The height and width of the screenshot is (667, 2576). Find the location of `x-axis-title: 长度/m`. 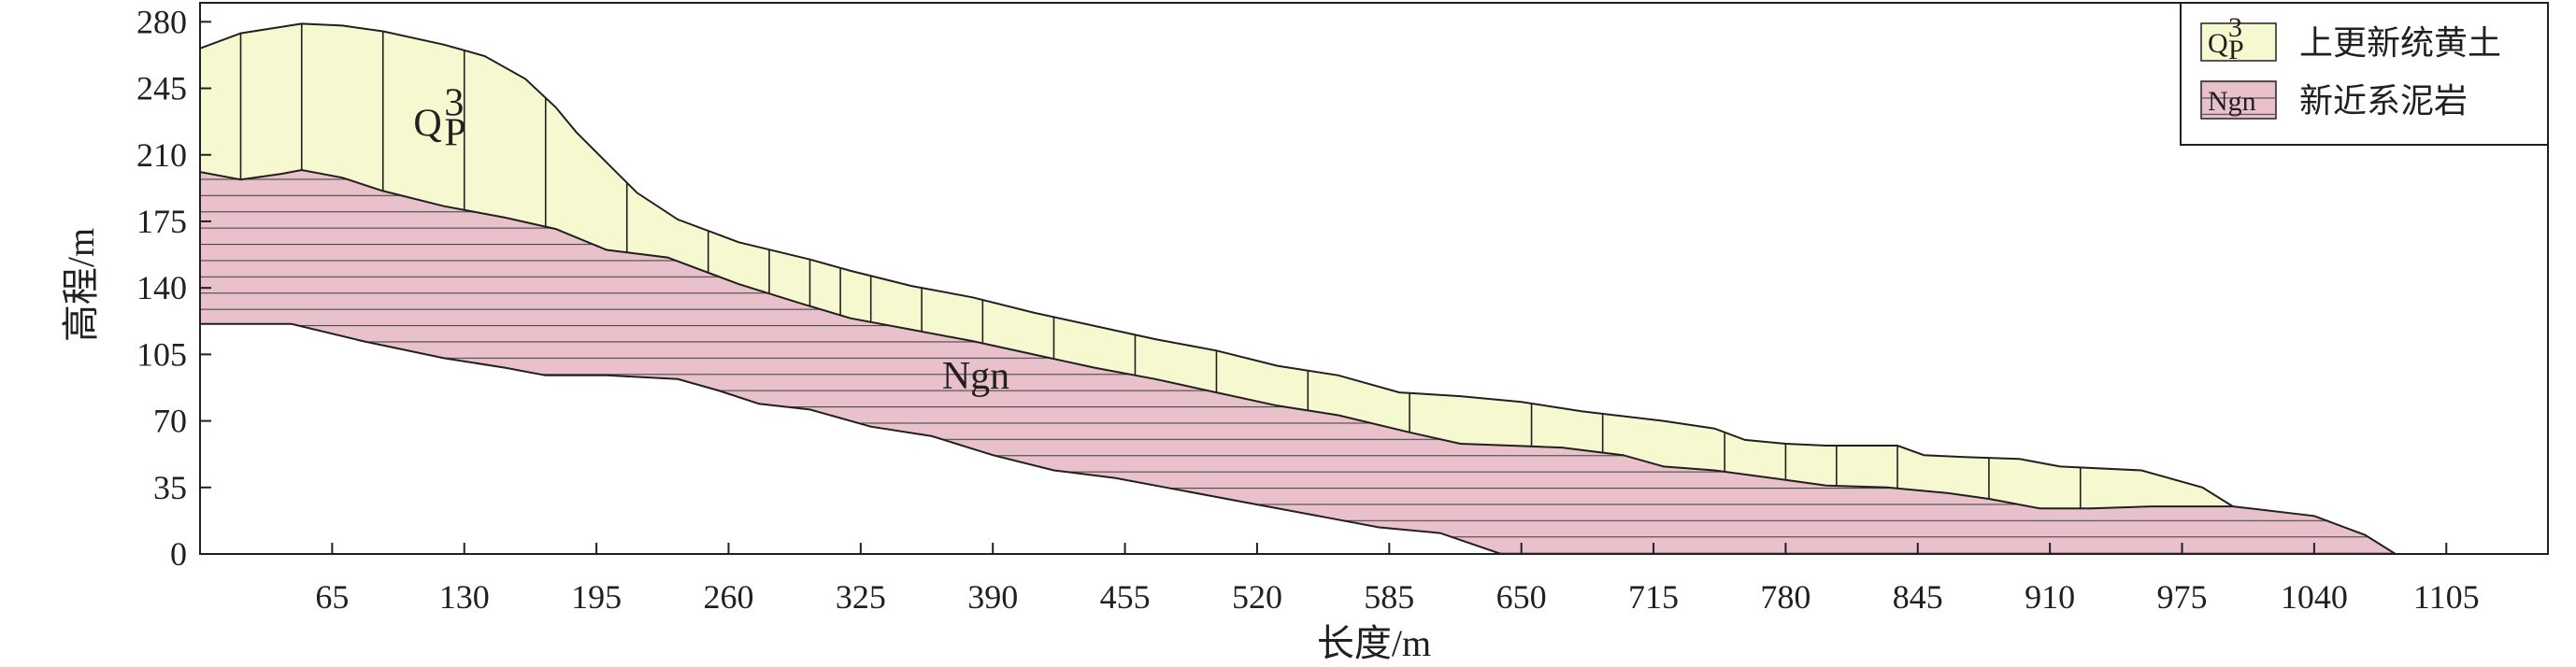

x-axis-title: 长度/m is located at coordinates (1374, 643).